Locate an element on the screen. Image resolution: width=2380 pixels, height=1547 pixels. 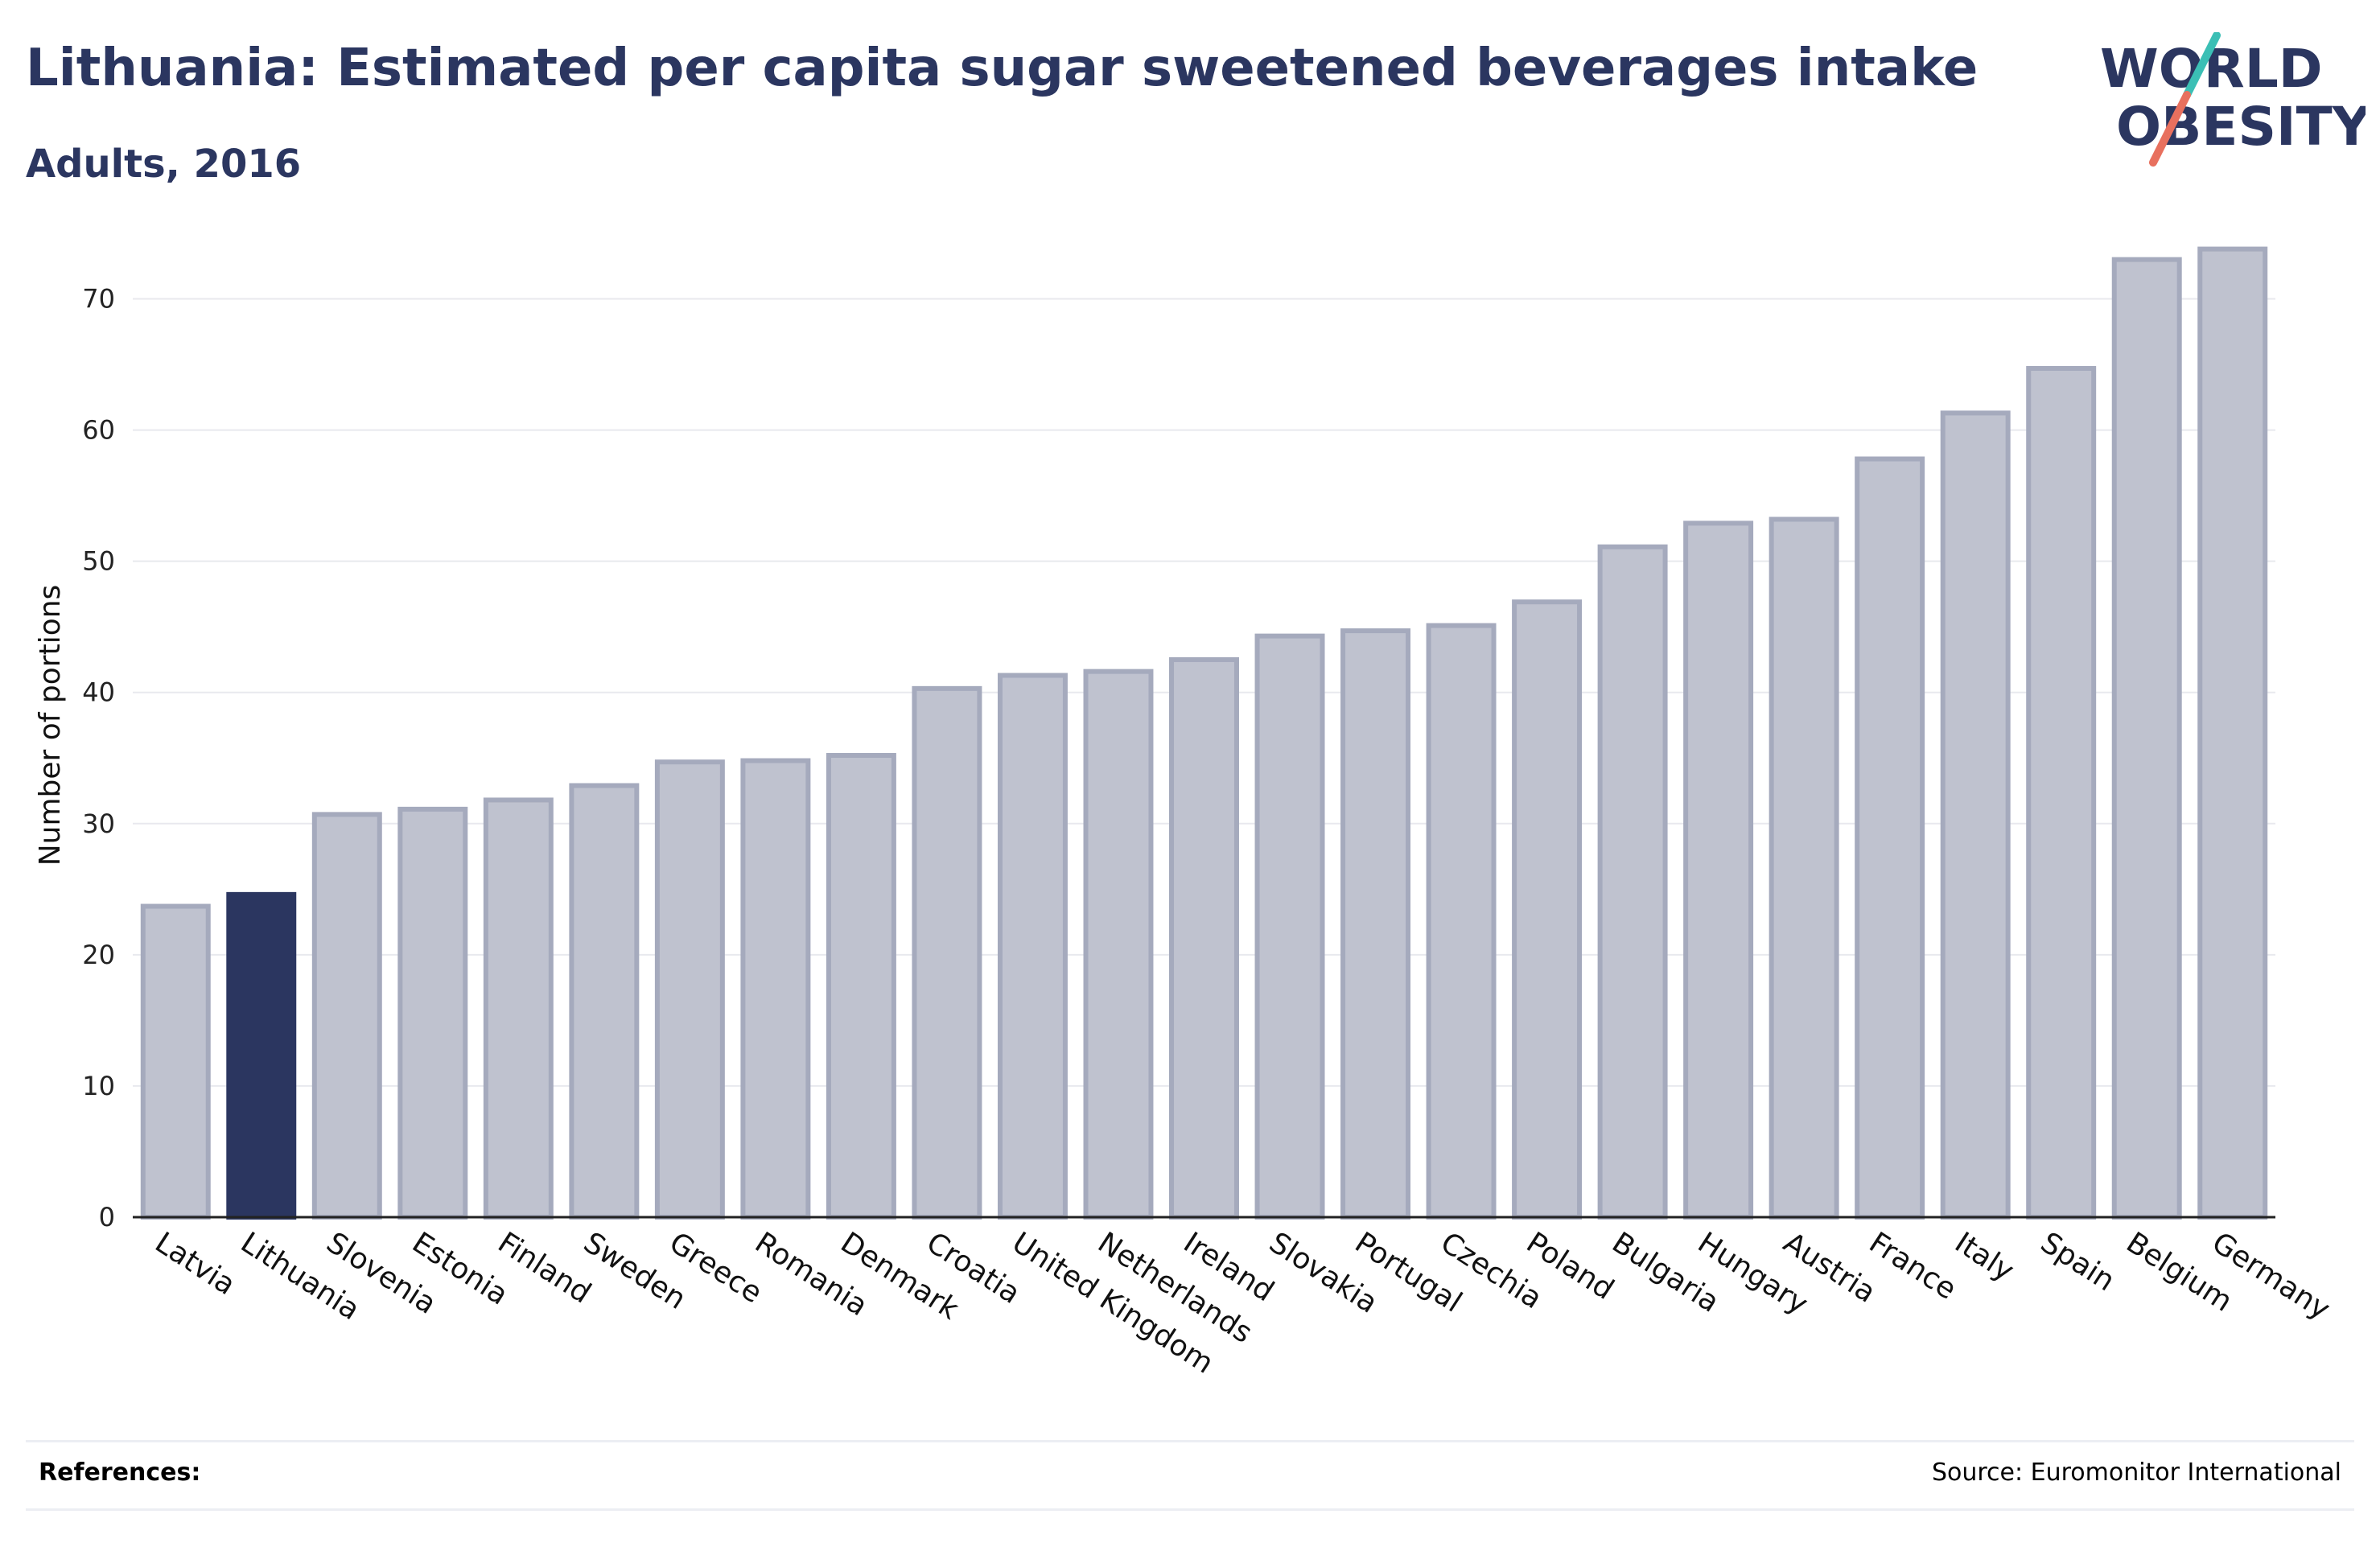
y-tick-label: 70 is located at coordinates (99, 299).